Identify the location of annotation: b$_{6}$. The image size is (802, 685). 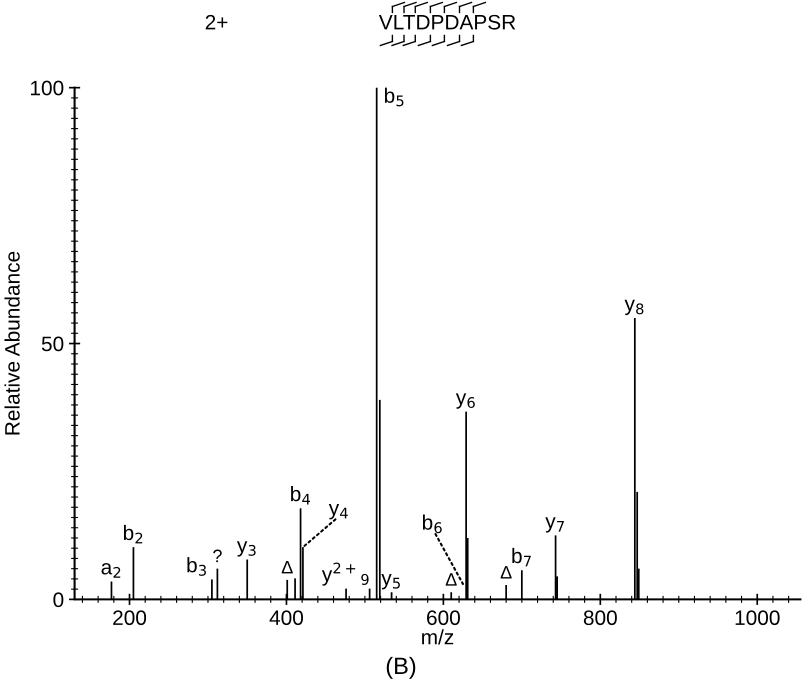
(432, 524).